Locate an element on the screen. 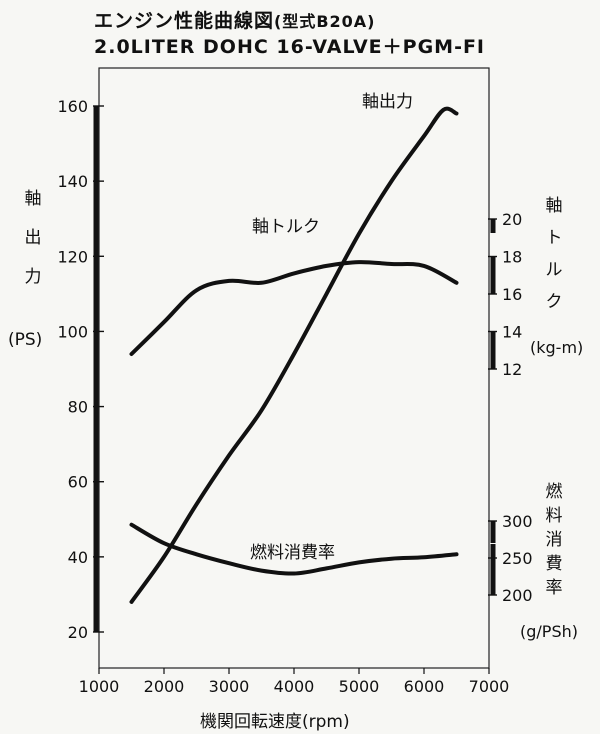 The image size is (600, 734). left-axis-label: 軸 出 力 is located at coordinates (33, 238).